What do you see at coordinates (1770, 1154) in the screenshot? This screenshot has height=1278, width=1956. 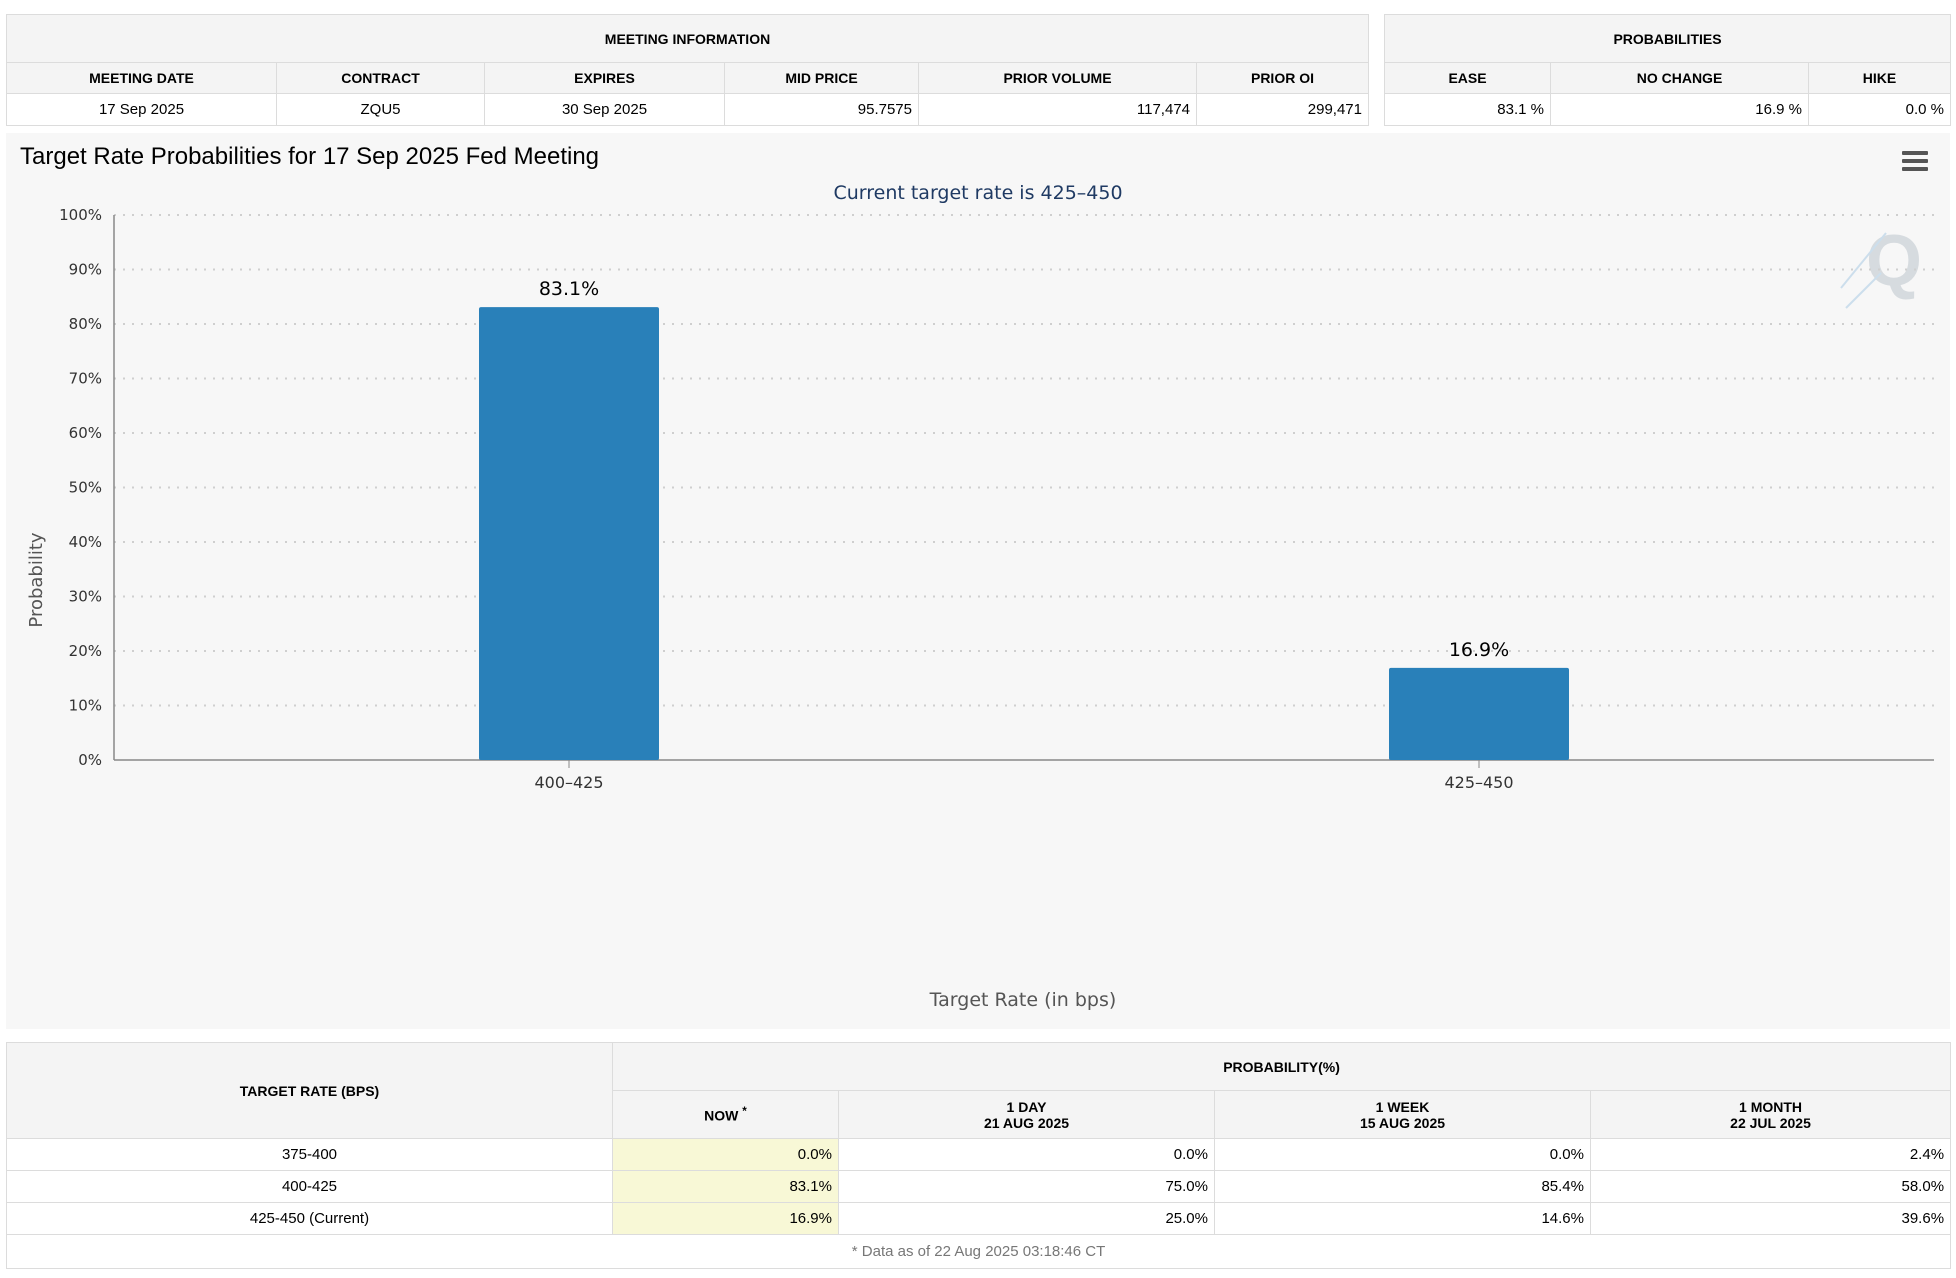 I see `one-month-cell: 2.4%` at bounding box center [1770, 1154].